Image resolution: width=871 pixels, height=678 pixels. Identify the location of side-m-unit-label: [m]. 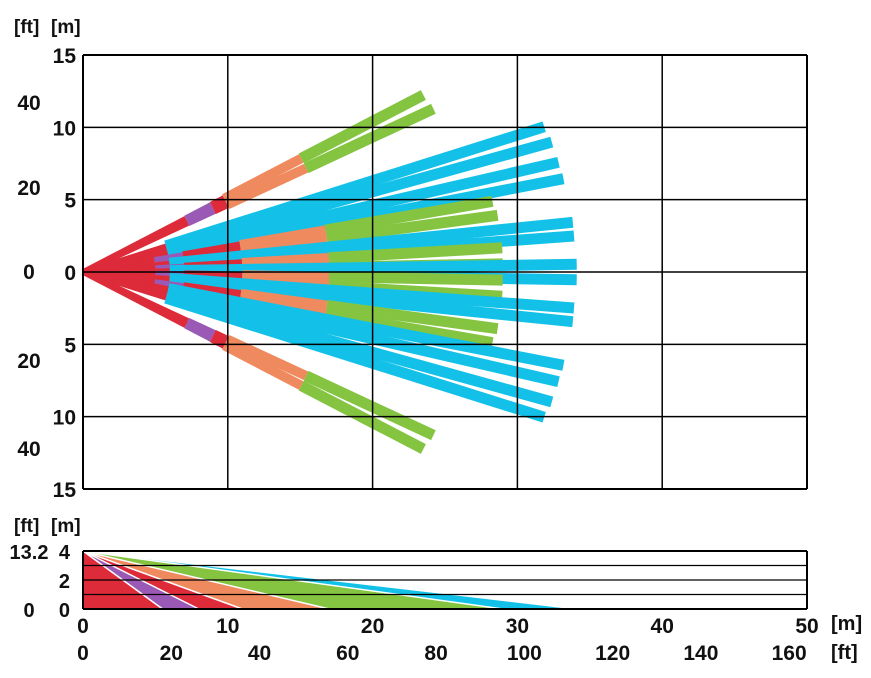
(66, 526).